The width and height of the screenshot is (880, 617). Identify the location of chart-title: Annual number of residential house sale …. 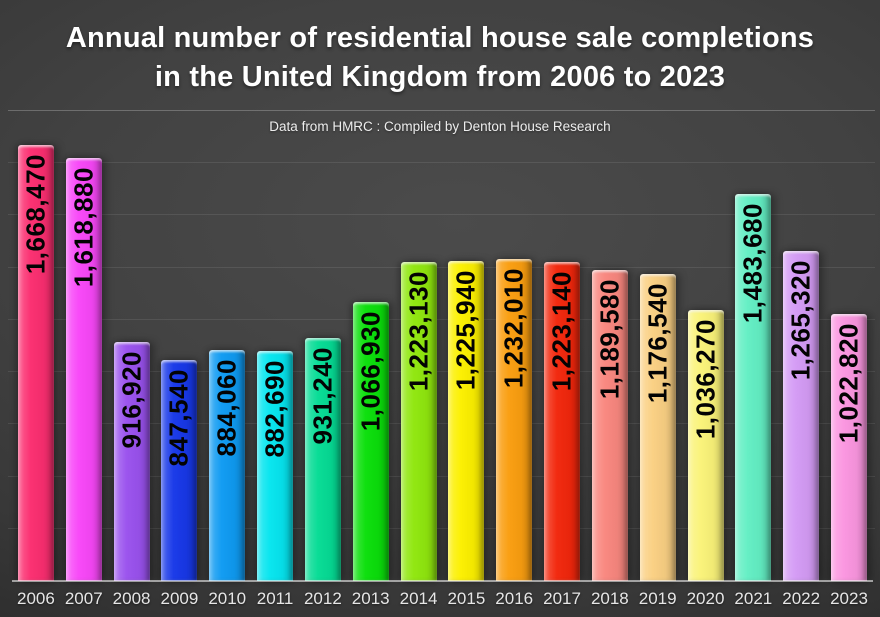
(440, 58).